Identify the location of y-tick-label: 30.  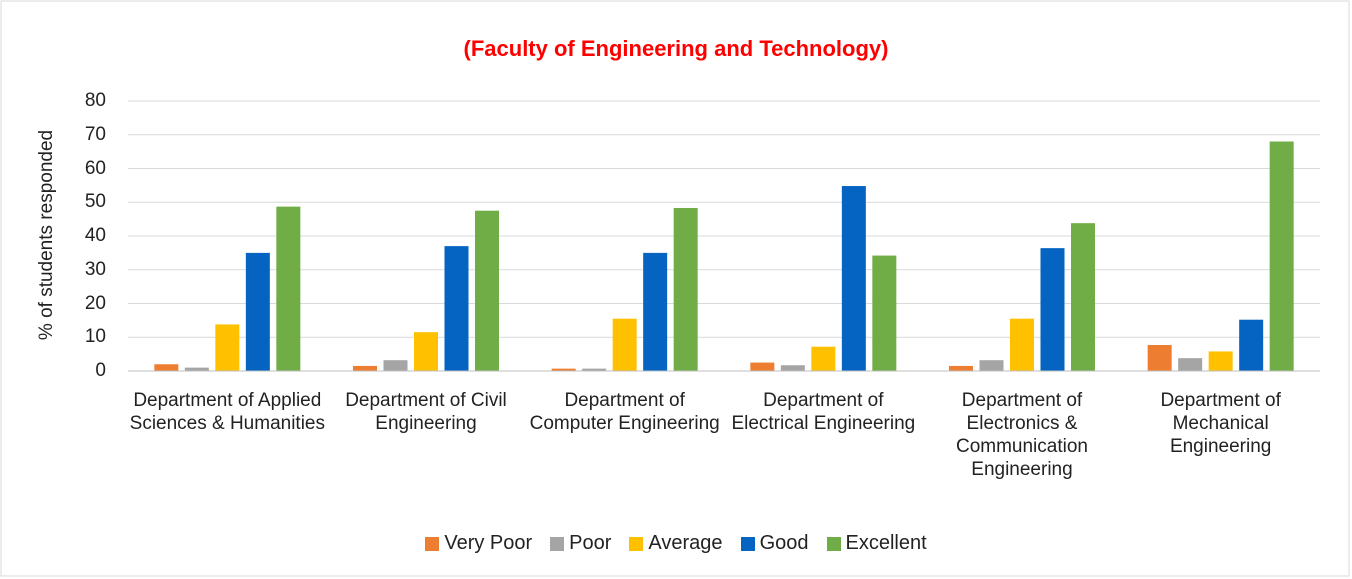
(95, 269).